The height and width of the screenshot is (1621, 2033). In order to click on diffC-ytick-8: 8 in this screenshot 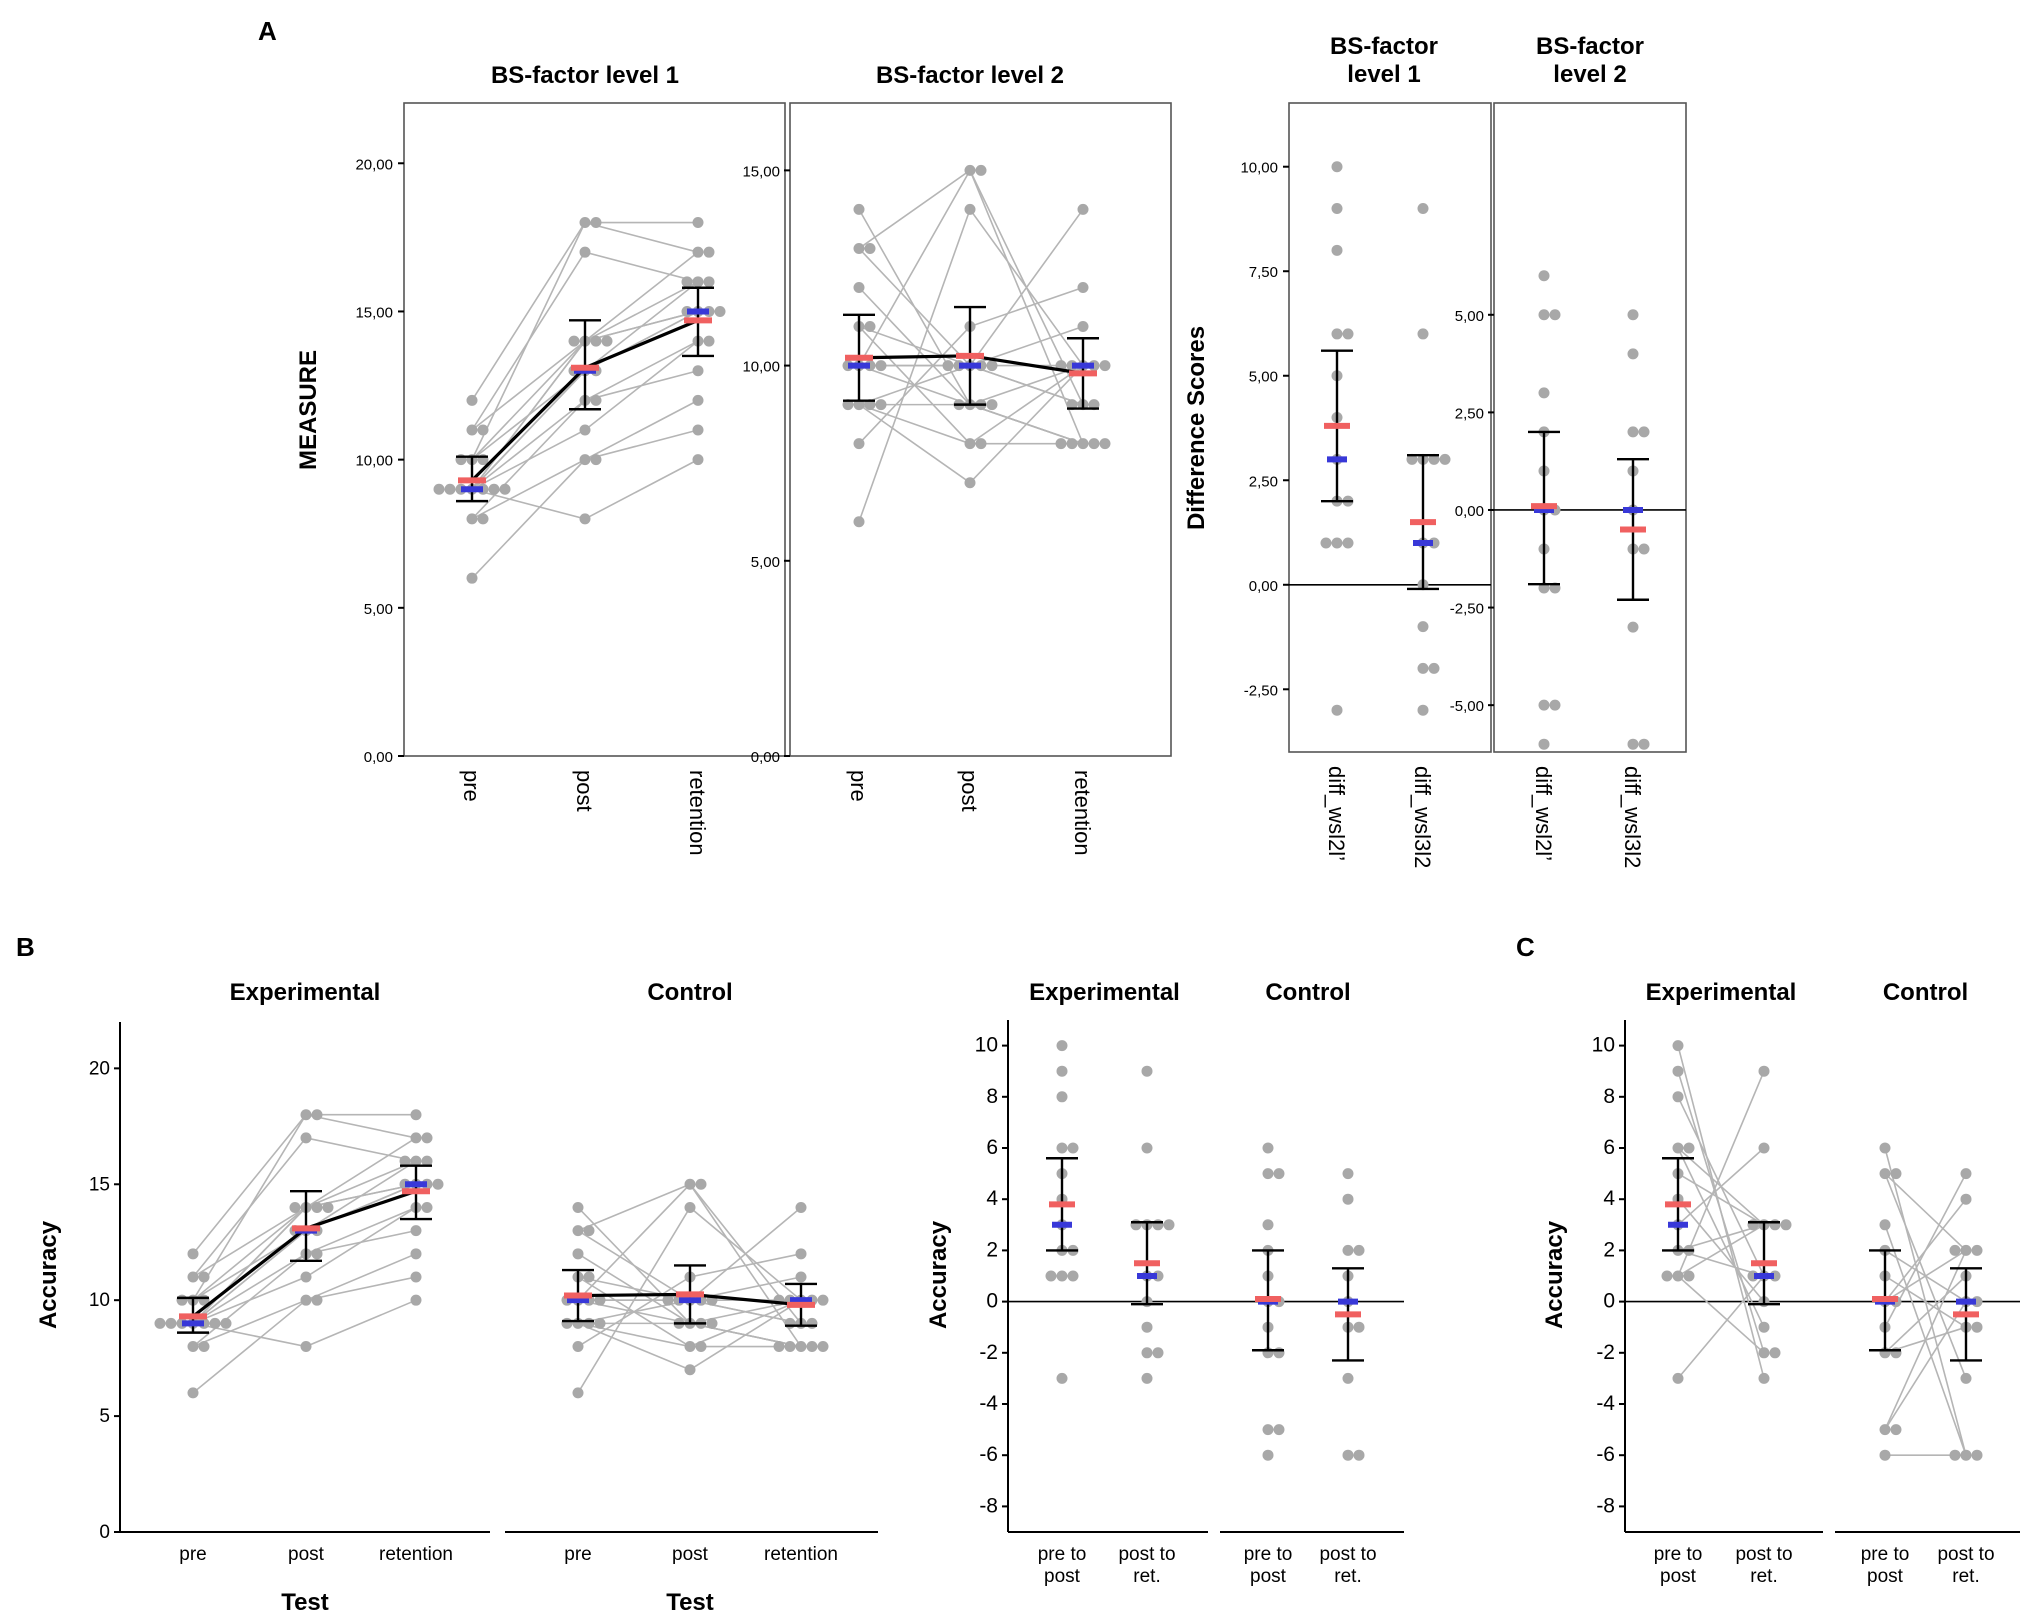, I will do `click(1609, 1096)`.